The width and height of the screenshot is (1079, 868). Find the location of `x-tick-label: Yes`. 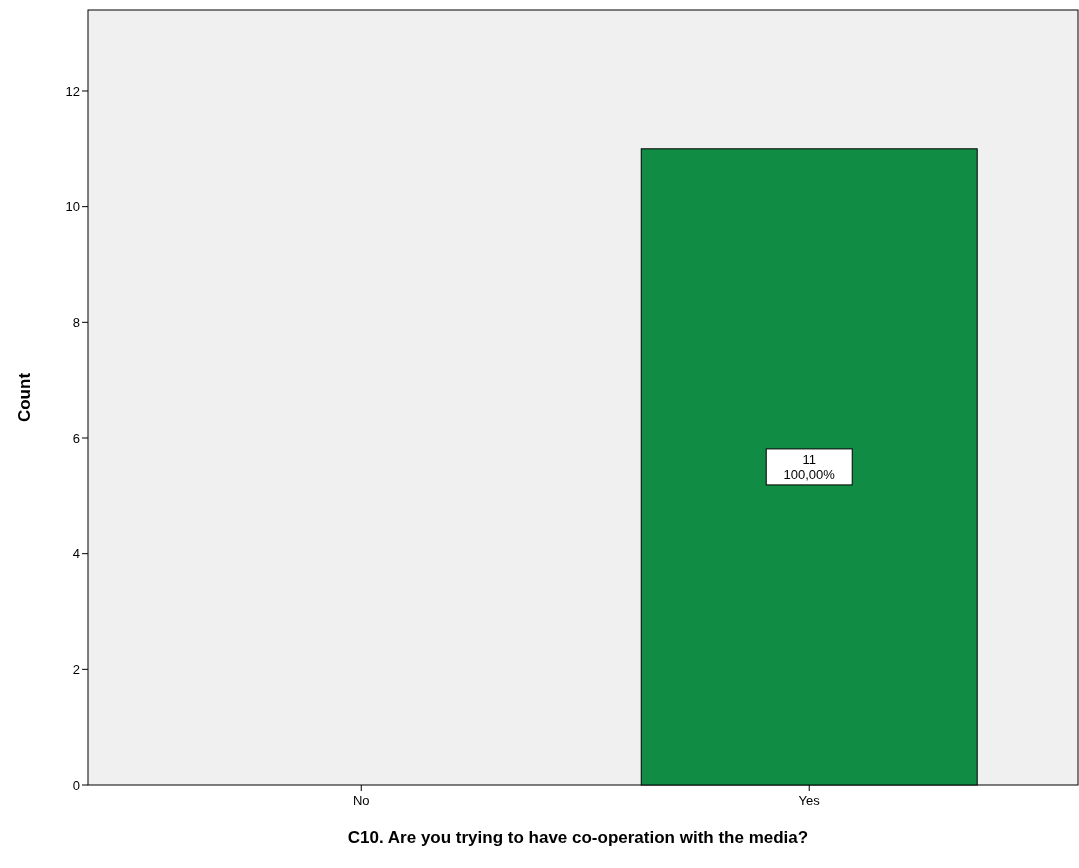

x-tick-label: Yes is located at coordinates (809, 800).